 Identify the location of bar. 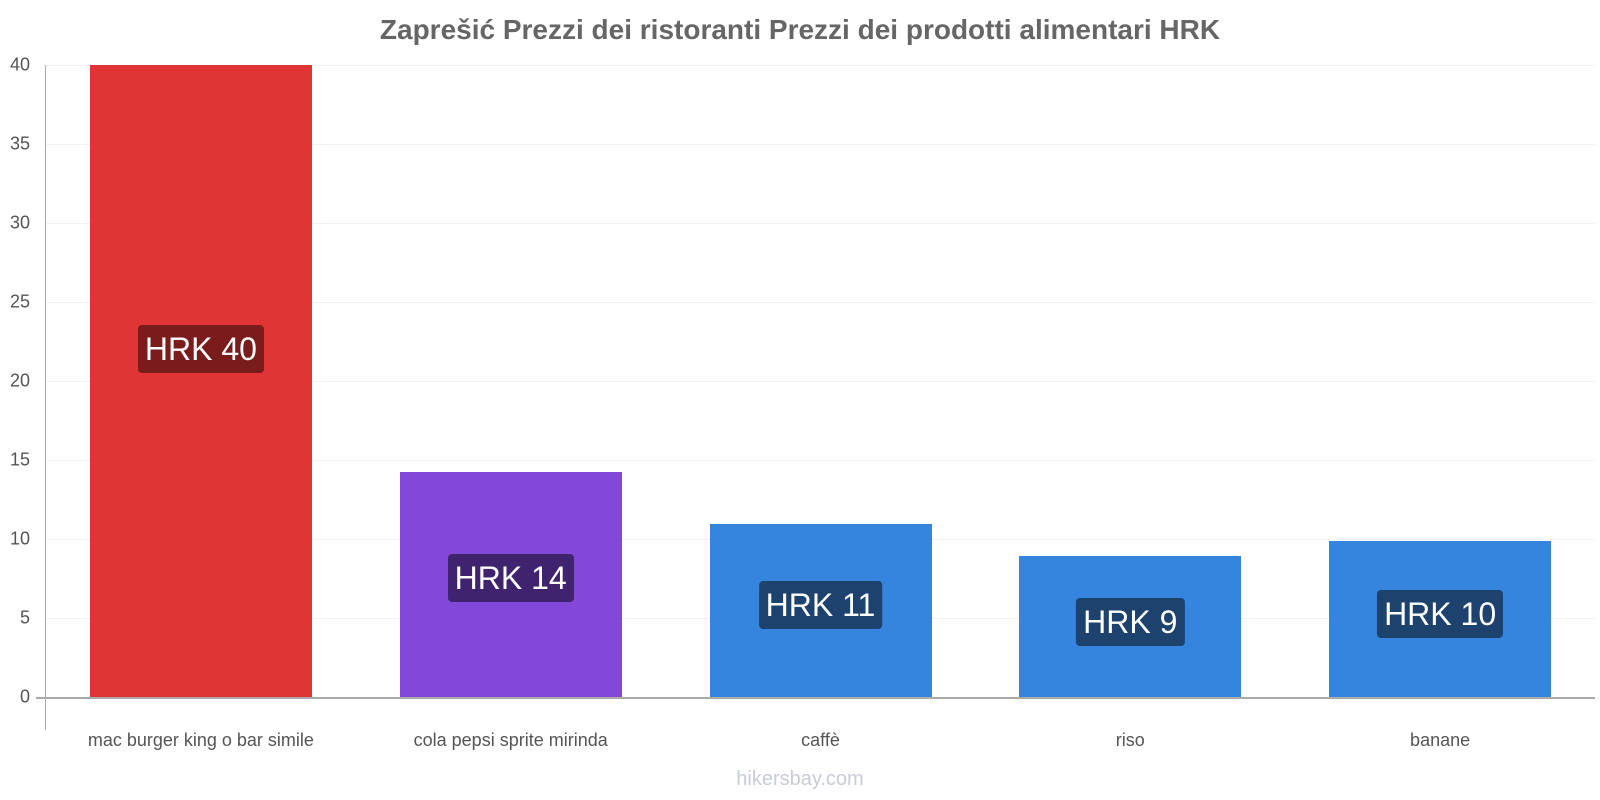
(200, 381).